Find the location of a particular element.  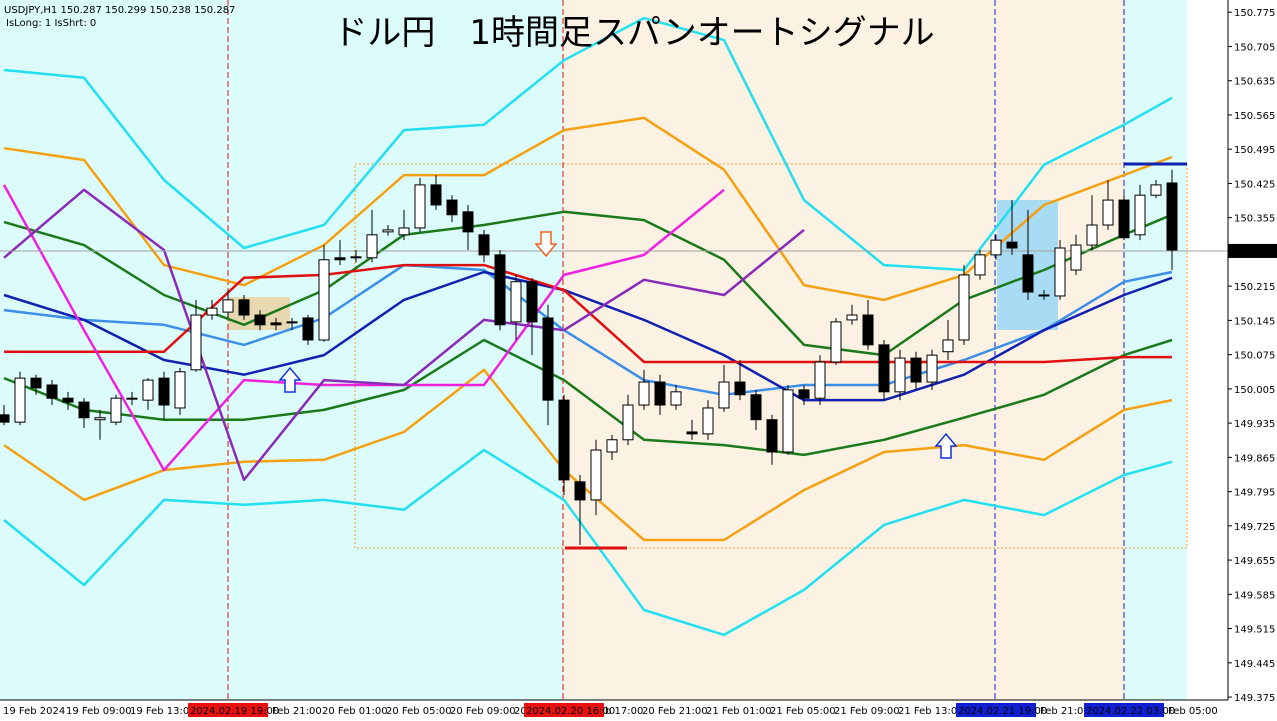

x-tick-label: 20 Feb 09:00 is located at coordinates (483, 711).